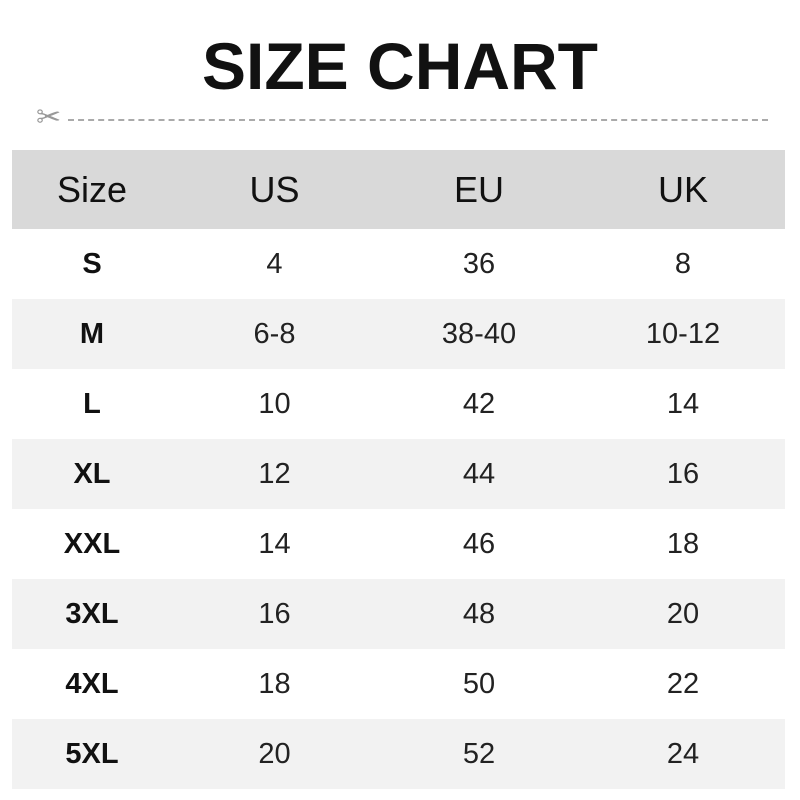 The image size is (800, 800). I want to click on cell-uk: 14, so click(683, 403).